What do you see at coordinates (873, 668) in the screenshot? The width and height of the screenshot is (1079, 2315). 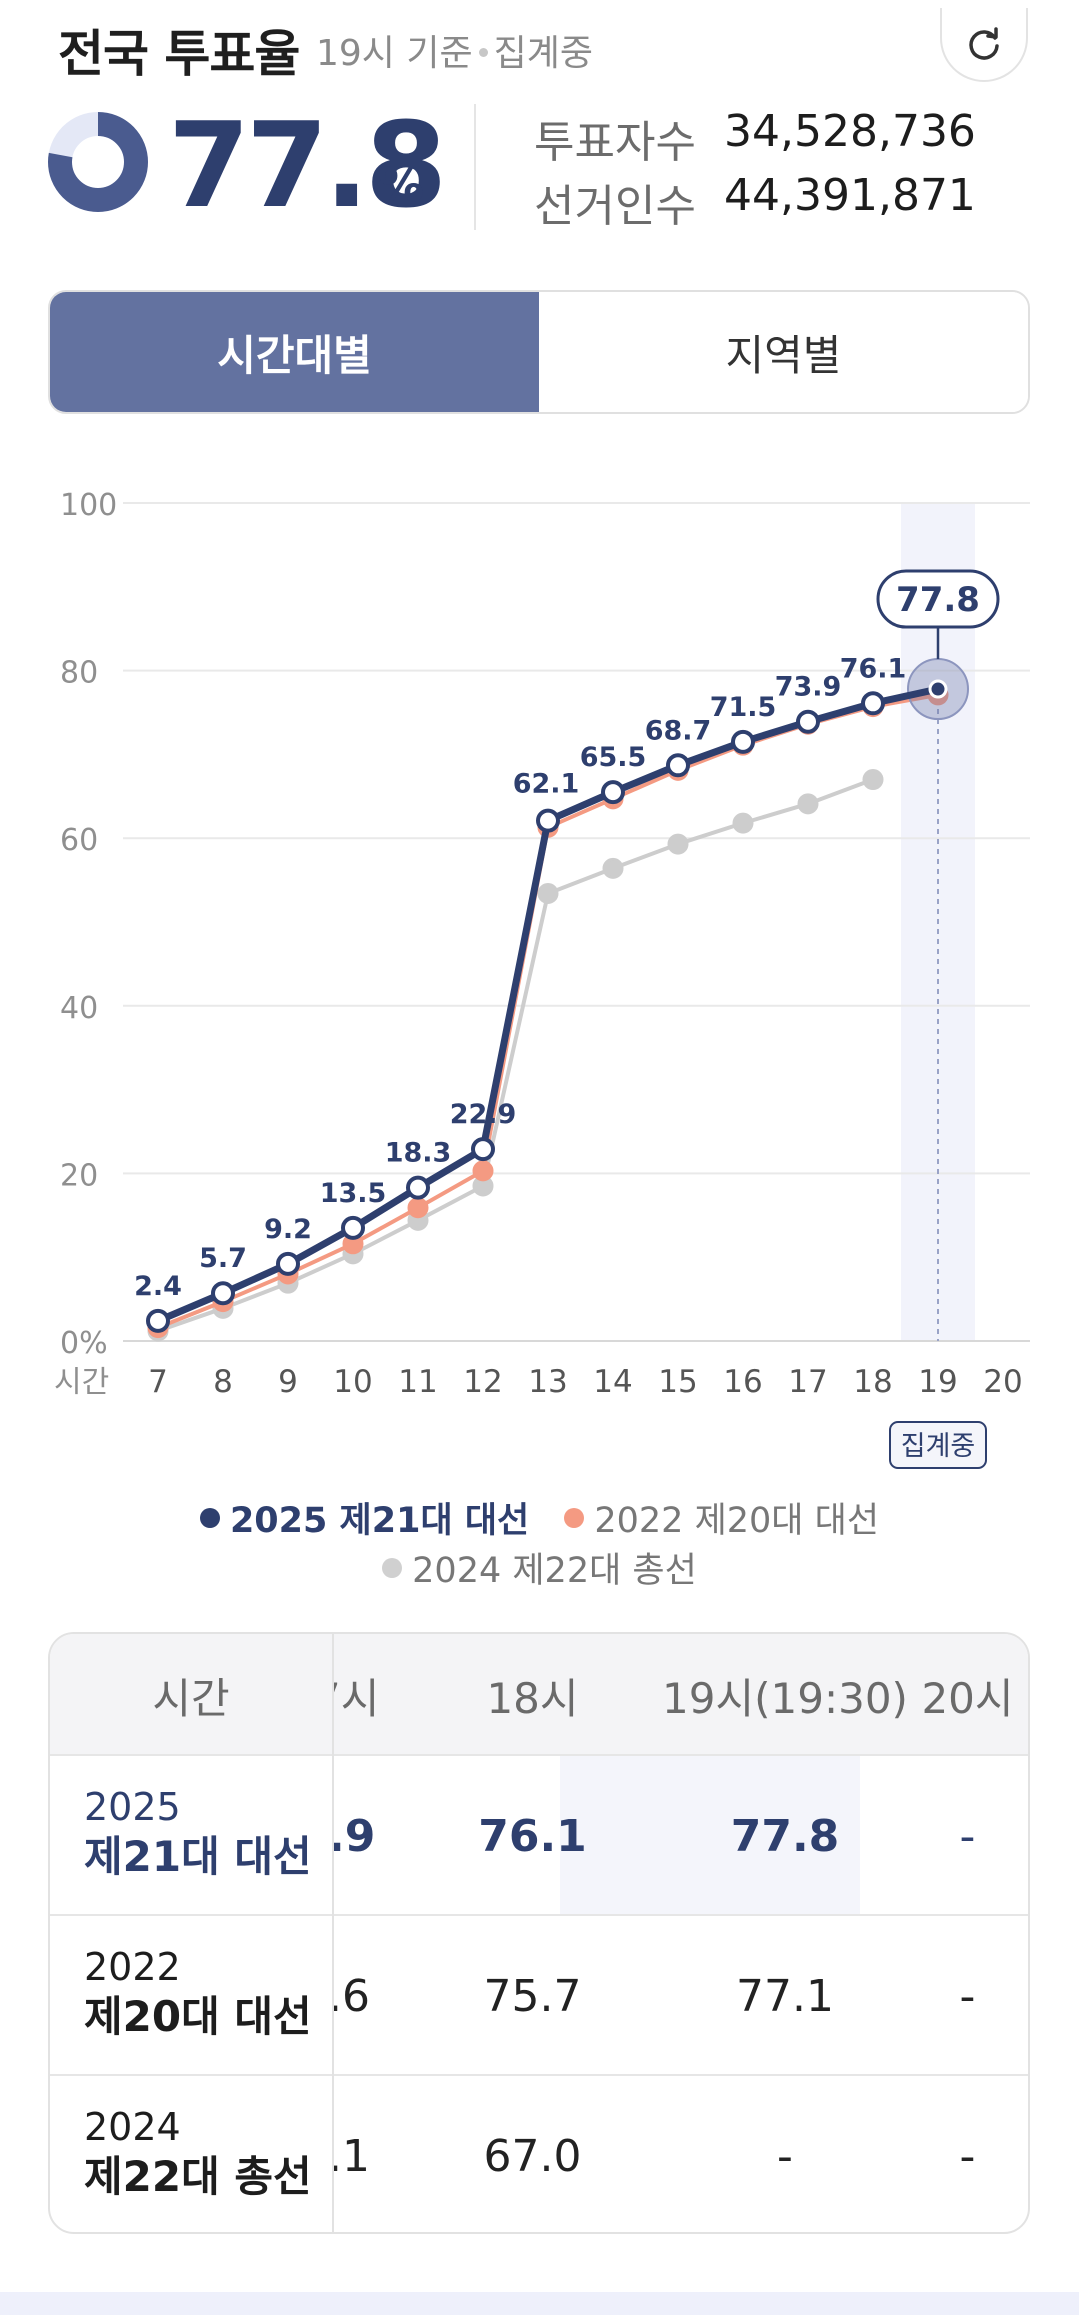 I see `data-label: 76.1` at bounding box center [873, 668].